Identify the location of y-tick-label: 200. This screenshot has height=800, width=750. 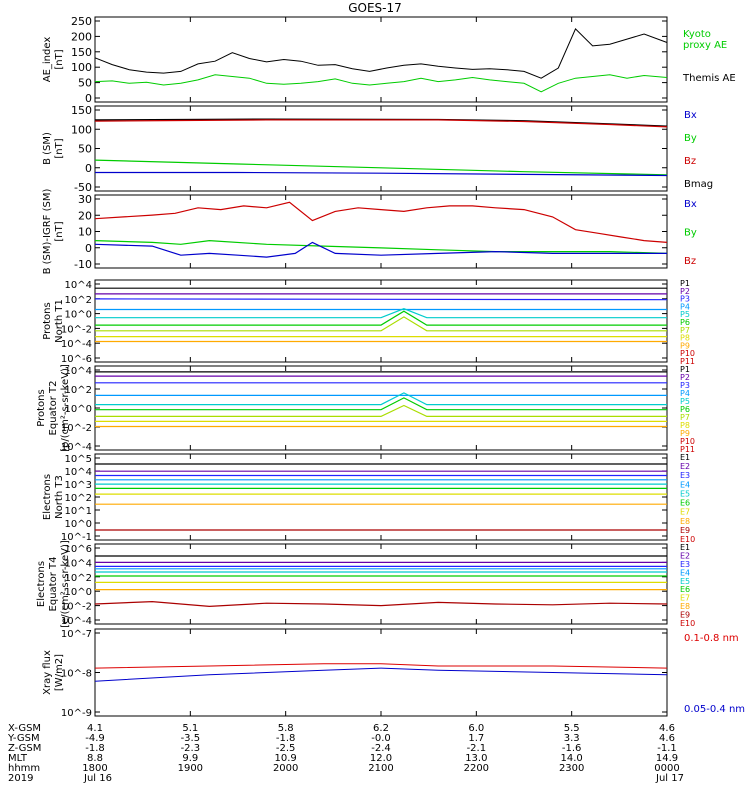
(81, 36).